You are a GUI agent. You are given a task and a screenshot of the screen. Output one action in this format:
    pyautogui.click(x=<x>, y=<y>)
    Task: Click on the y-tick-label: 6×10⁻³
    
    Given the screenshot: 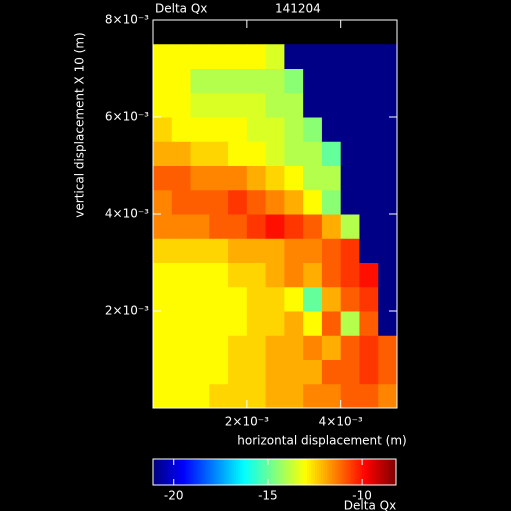 What is the action you would take?
    pyautogui.click(x=127, y=117)
    